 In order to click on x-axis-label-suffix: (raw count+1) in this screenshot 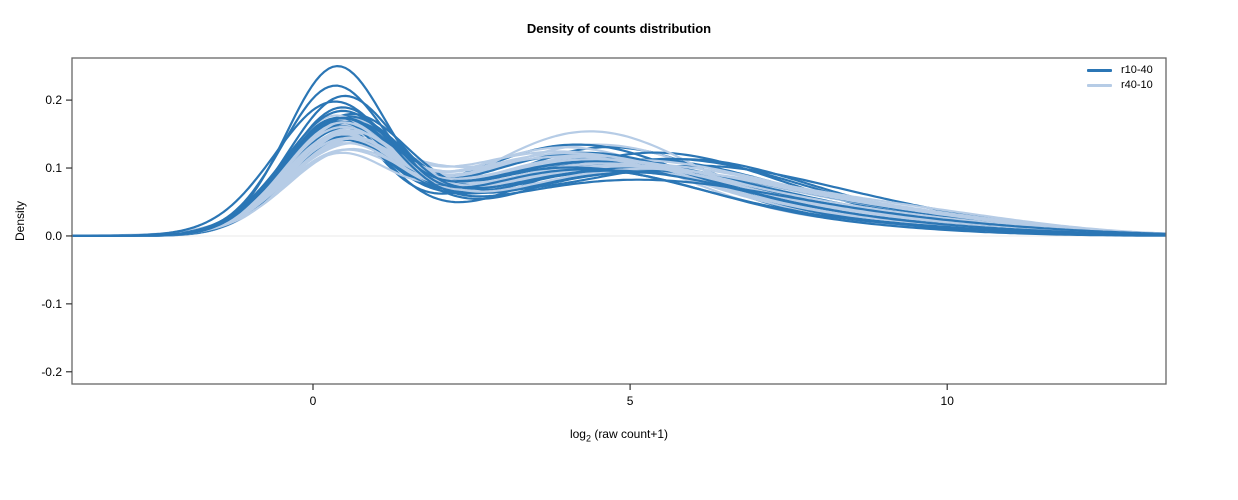, I will do `click(629, 434)`.